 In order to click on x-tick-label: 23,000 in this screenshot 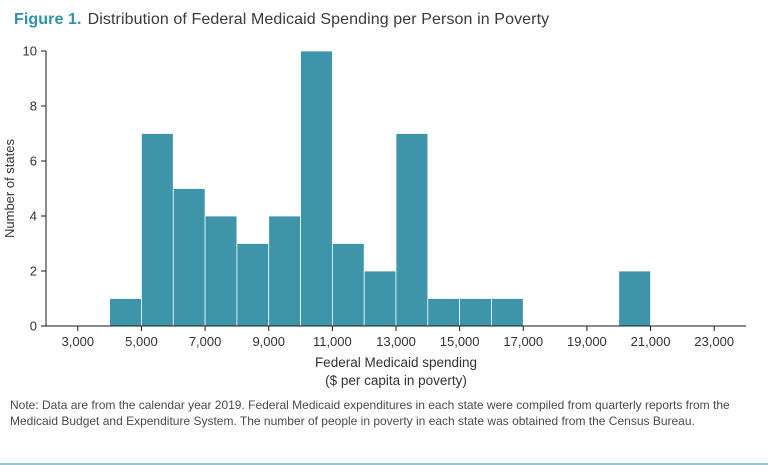, I will do `click(714, 341)`.